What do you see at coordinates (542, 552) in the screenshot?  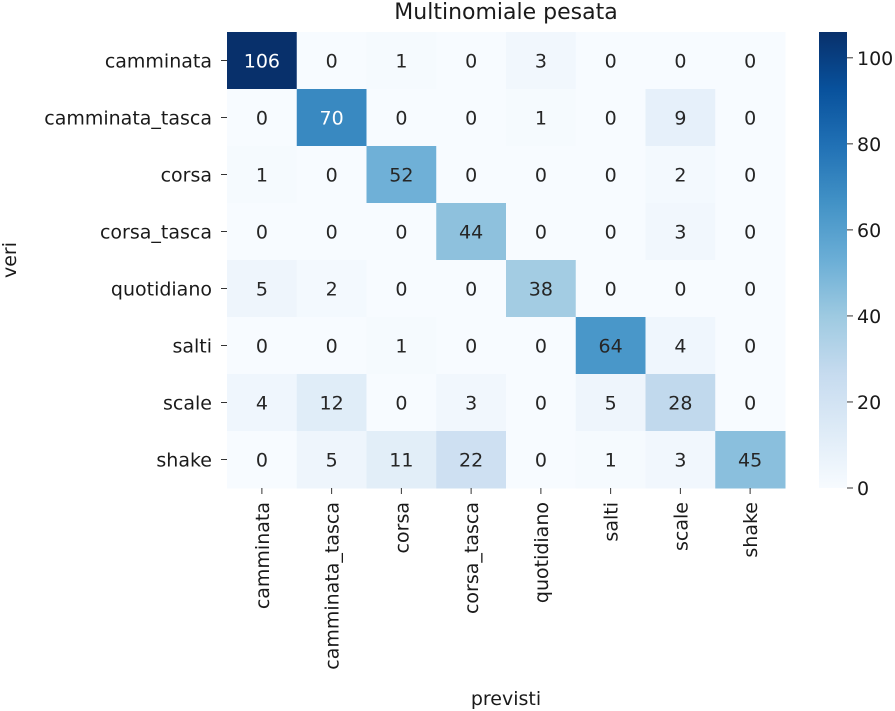 I see `x-tick-label: quotidiano` at bounding box center [542, 552].